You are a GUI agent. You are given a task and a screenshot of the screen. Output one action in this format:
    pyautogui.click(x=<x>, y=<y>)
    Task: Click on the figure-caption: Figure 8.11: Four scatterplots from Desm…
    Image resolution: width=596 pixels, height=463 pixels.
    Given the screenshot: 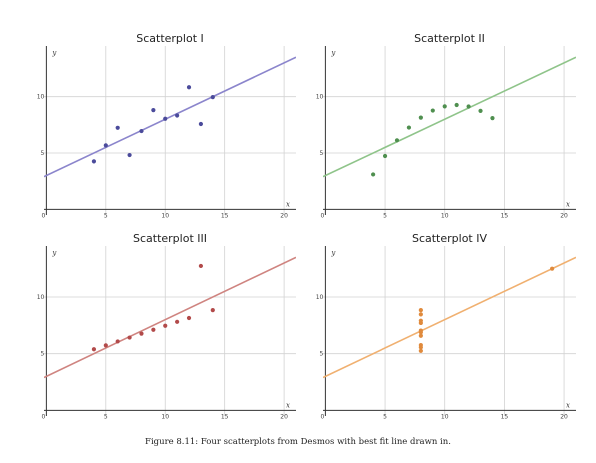 What is the action you would take?
    pyautogui.click(x=298, y=442)
    